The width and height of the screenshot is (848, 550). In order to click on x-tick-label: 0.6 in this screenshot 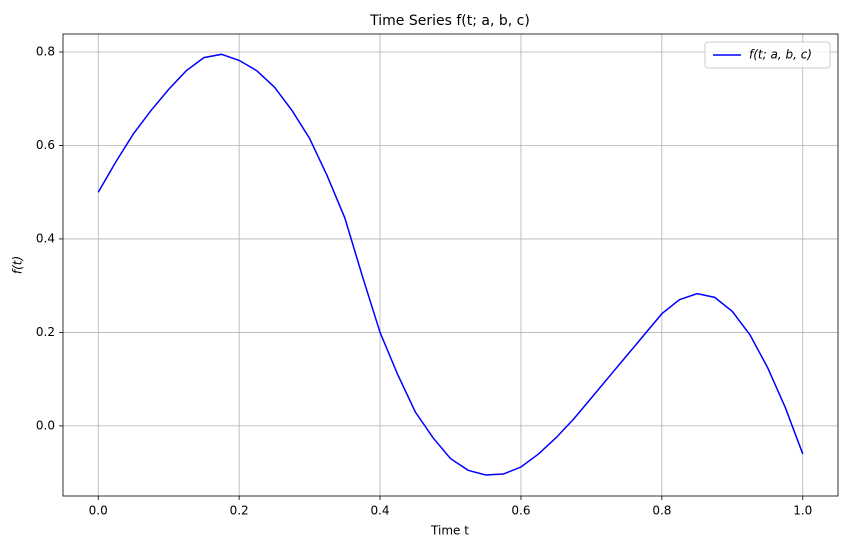, I will do `click(520, 511)`.